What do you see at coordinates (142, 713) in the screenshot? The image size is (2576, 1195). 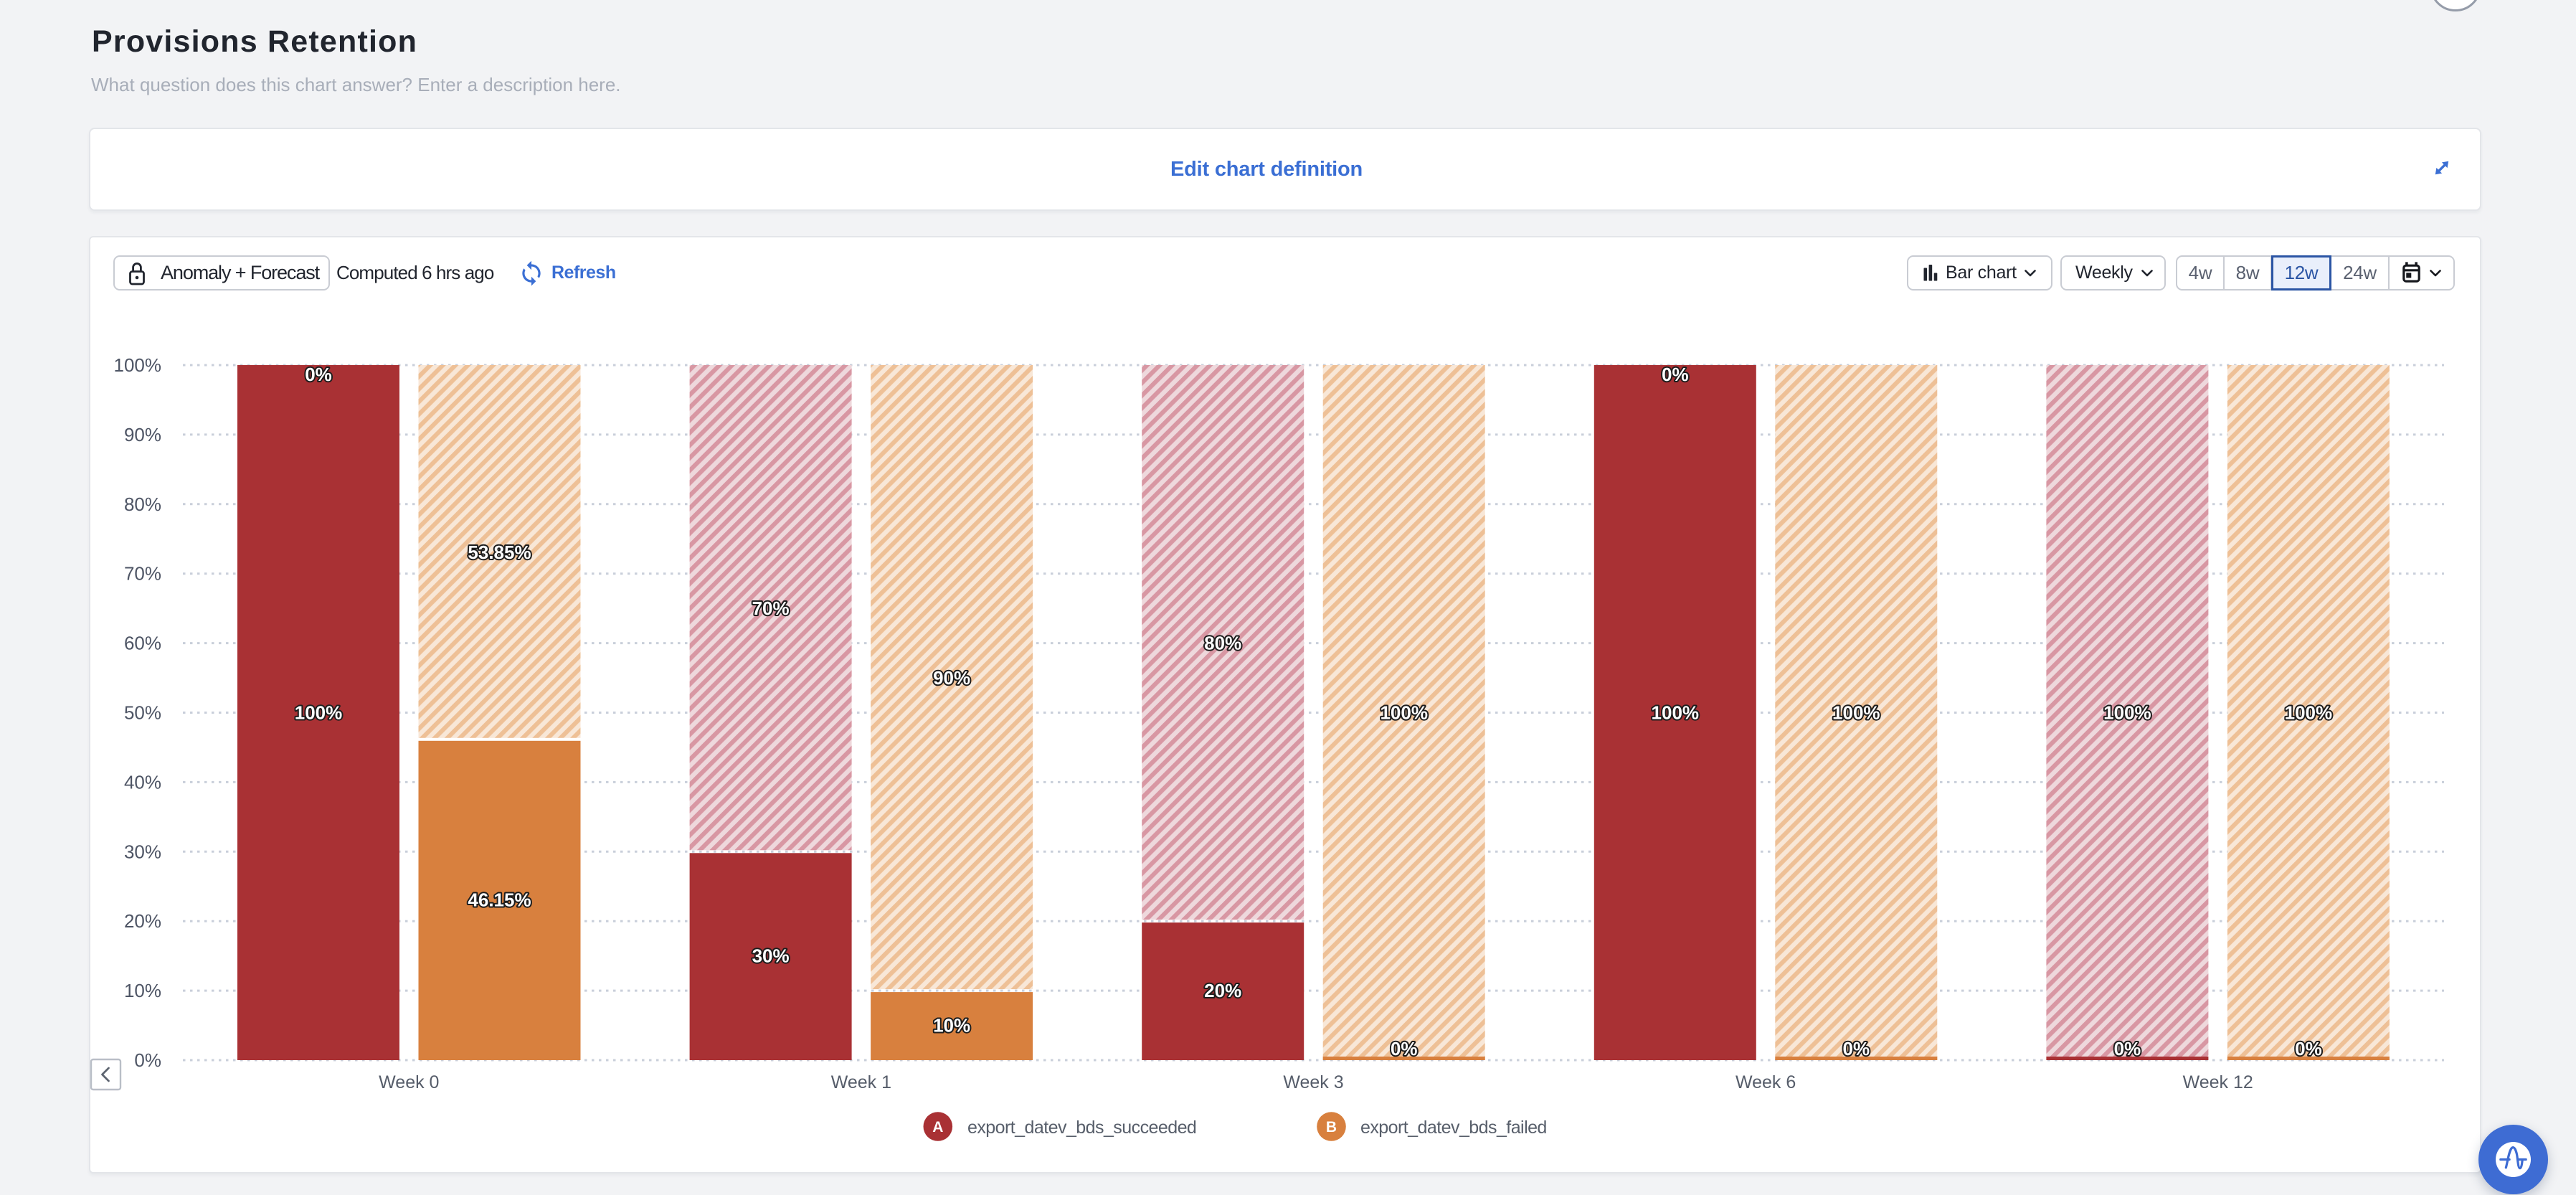 I see `svg-text: 50%` at bounding box center [142, 713].